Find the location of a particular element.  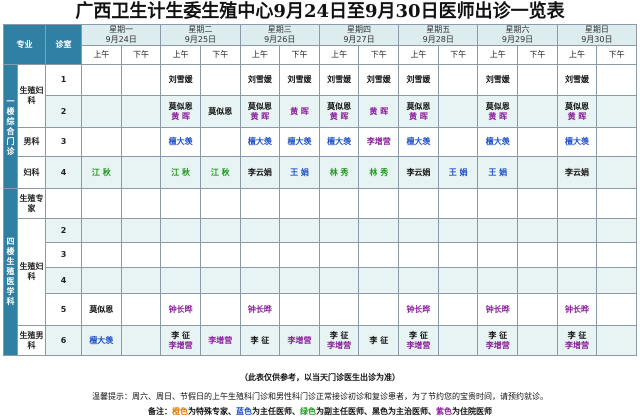

schedule-cell: 黄 晖 is located at coordinates (379, 111).